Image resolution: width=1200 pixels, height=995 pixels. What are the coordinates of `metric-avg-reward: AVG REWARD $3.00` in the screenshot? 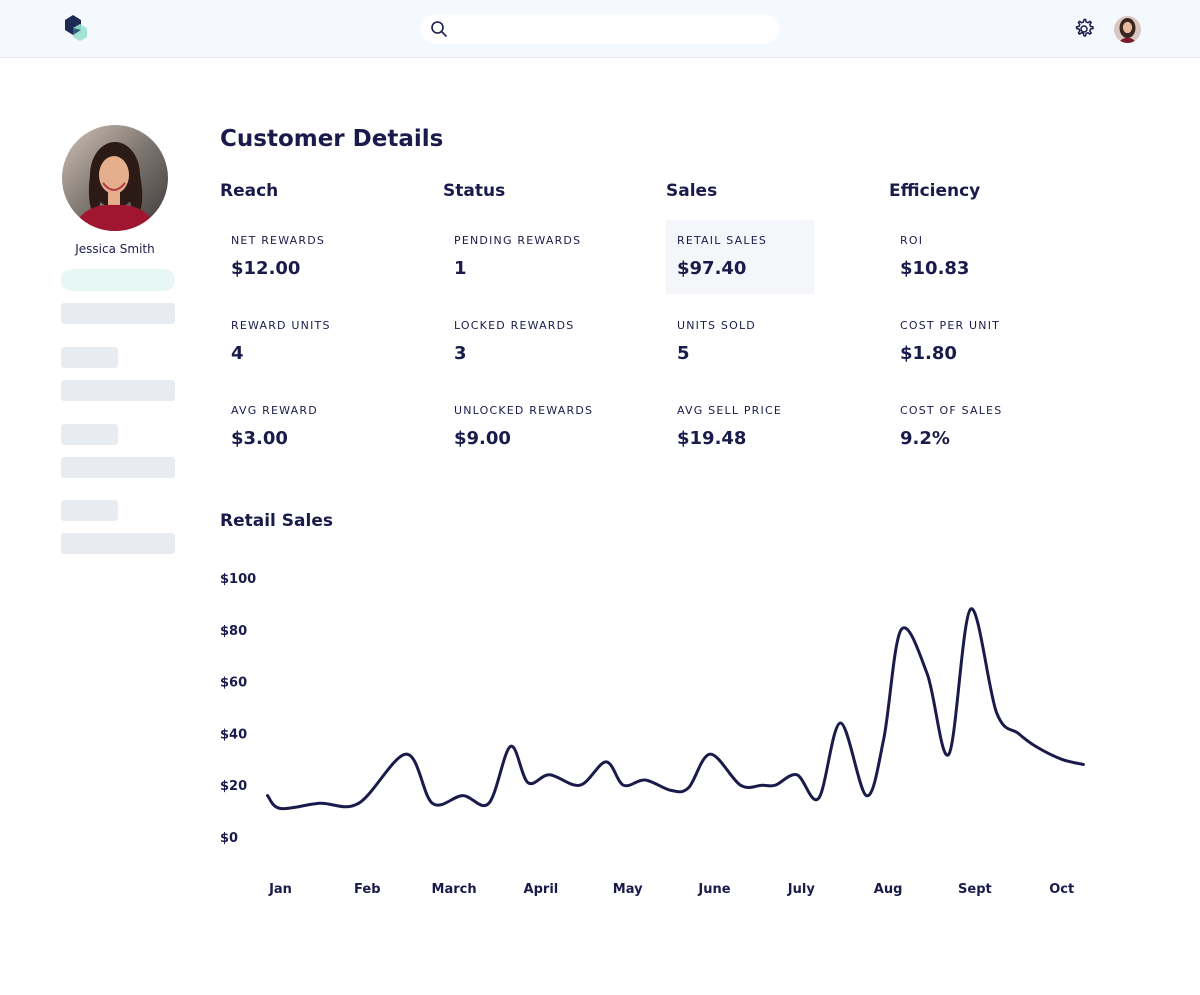 It's located at (294, 427).